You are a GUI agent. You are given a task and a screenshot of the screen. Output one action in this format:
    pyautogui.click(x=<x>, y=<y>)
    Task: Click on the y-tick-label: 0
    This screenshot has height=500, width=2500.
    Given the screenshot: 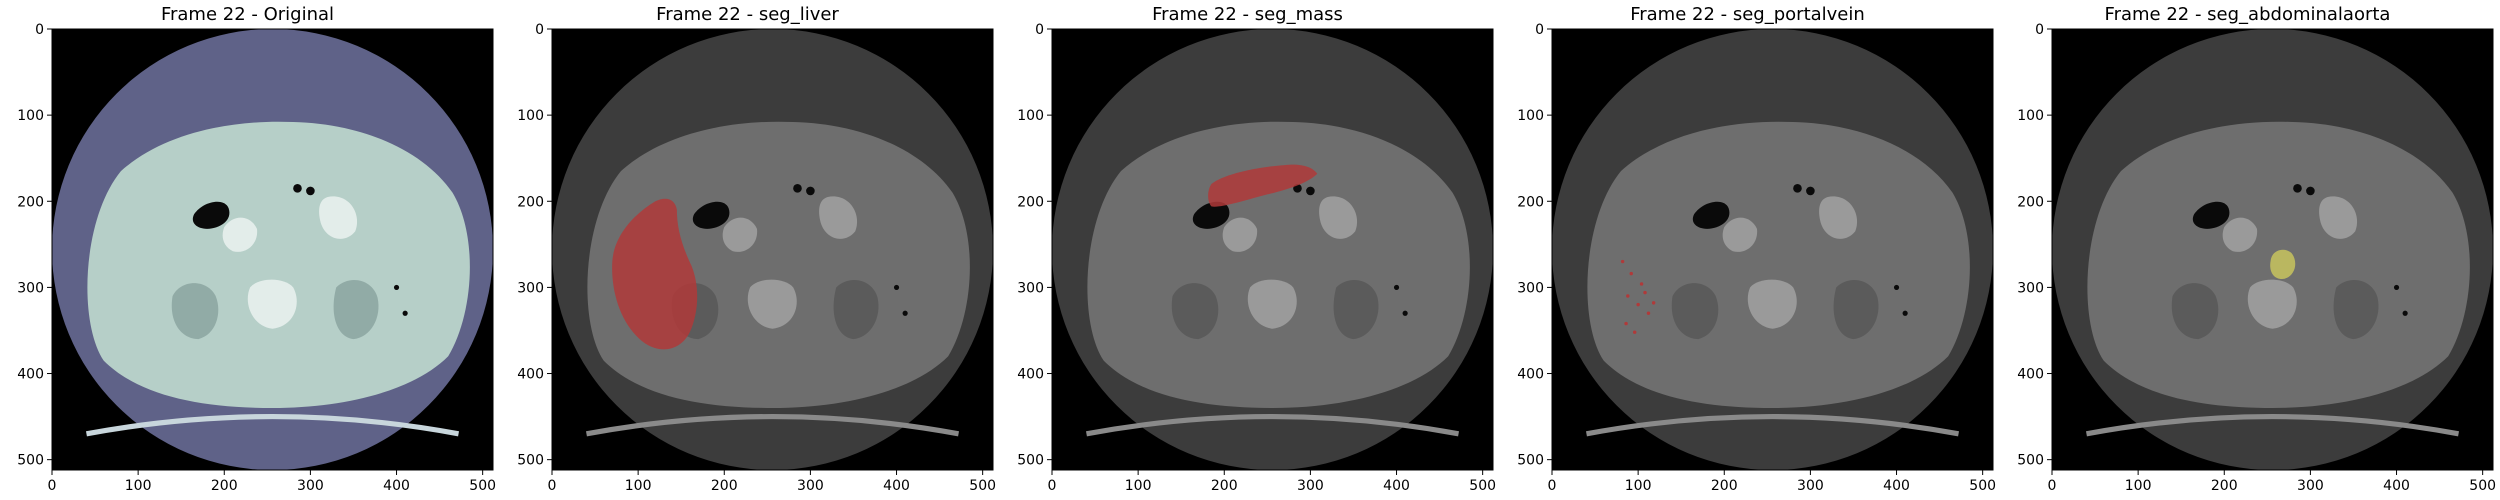 What is the action you would take?
    pyautogui.click(x=539, y=30)
    